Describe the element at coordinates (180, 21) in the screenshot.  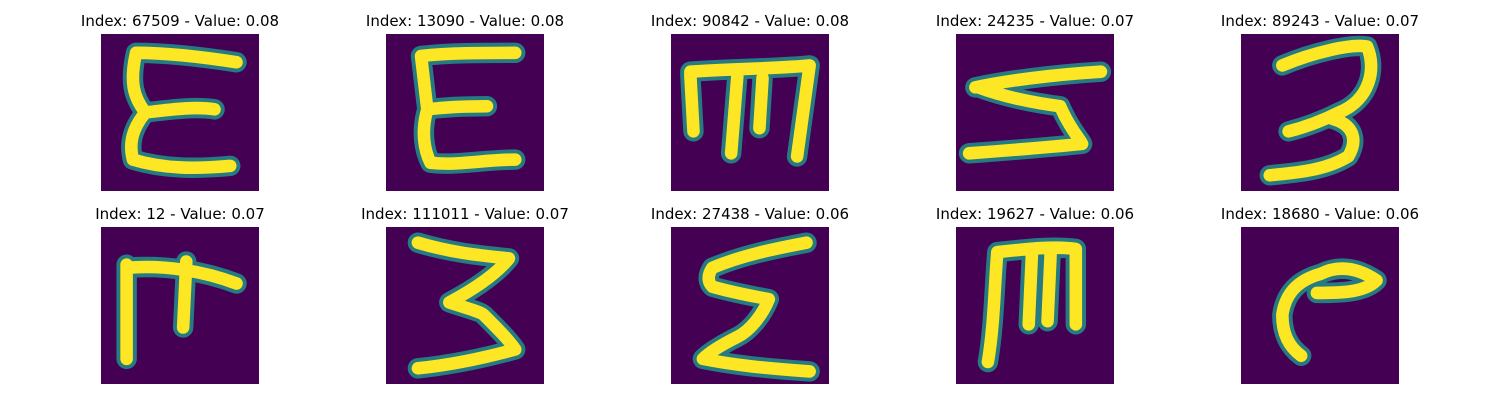
I see `panel-title: Index: 67509 - Value: 0.08` at that location.